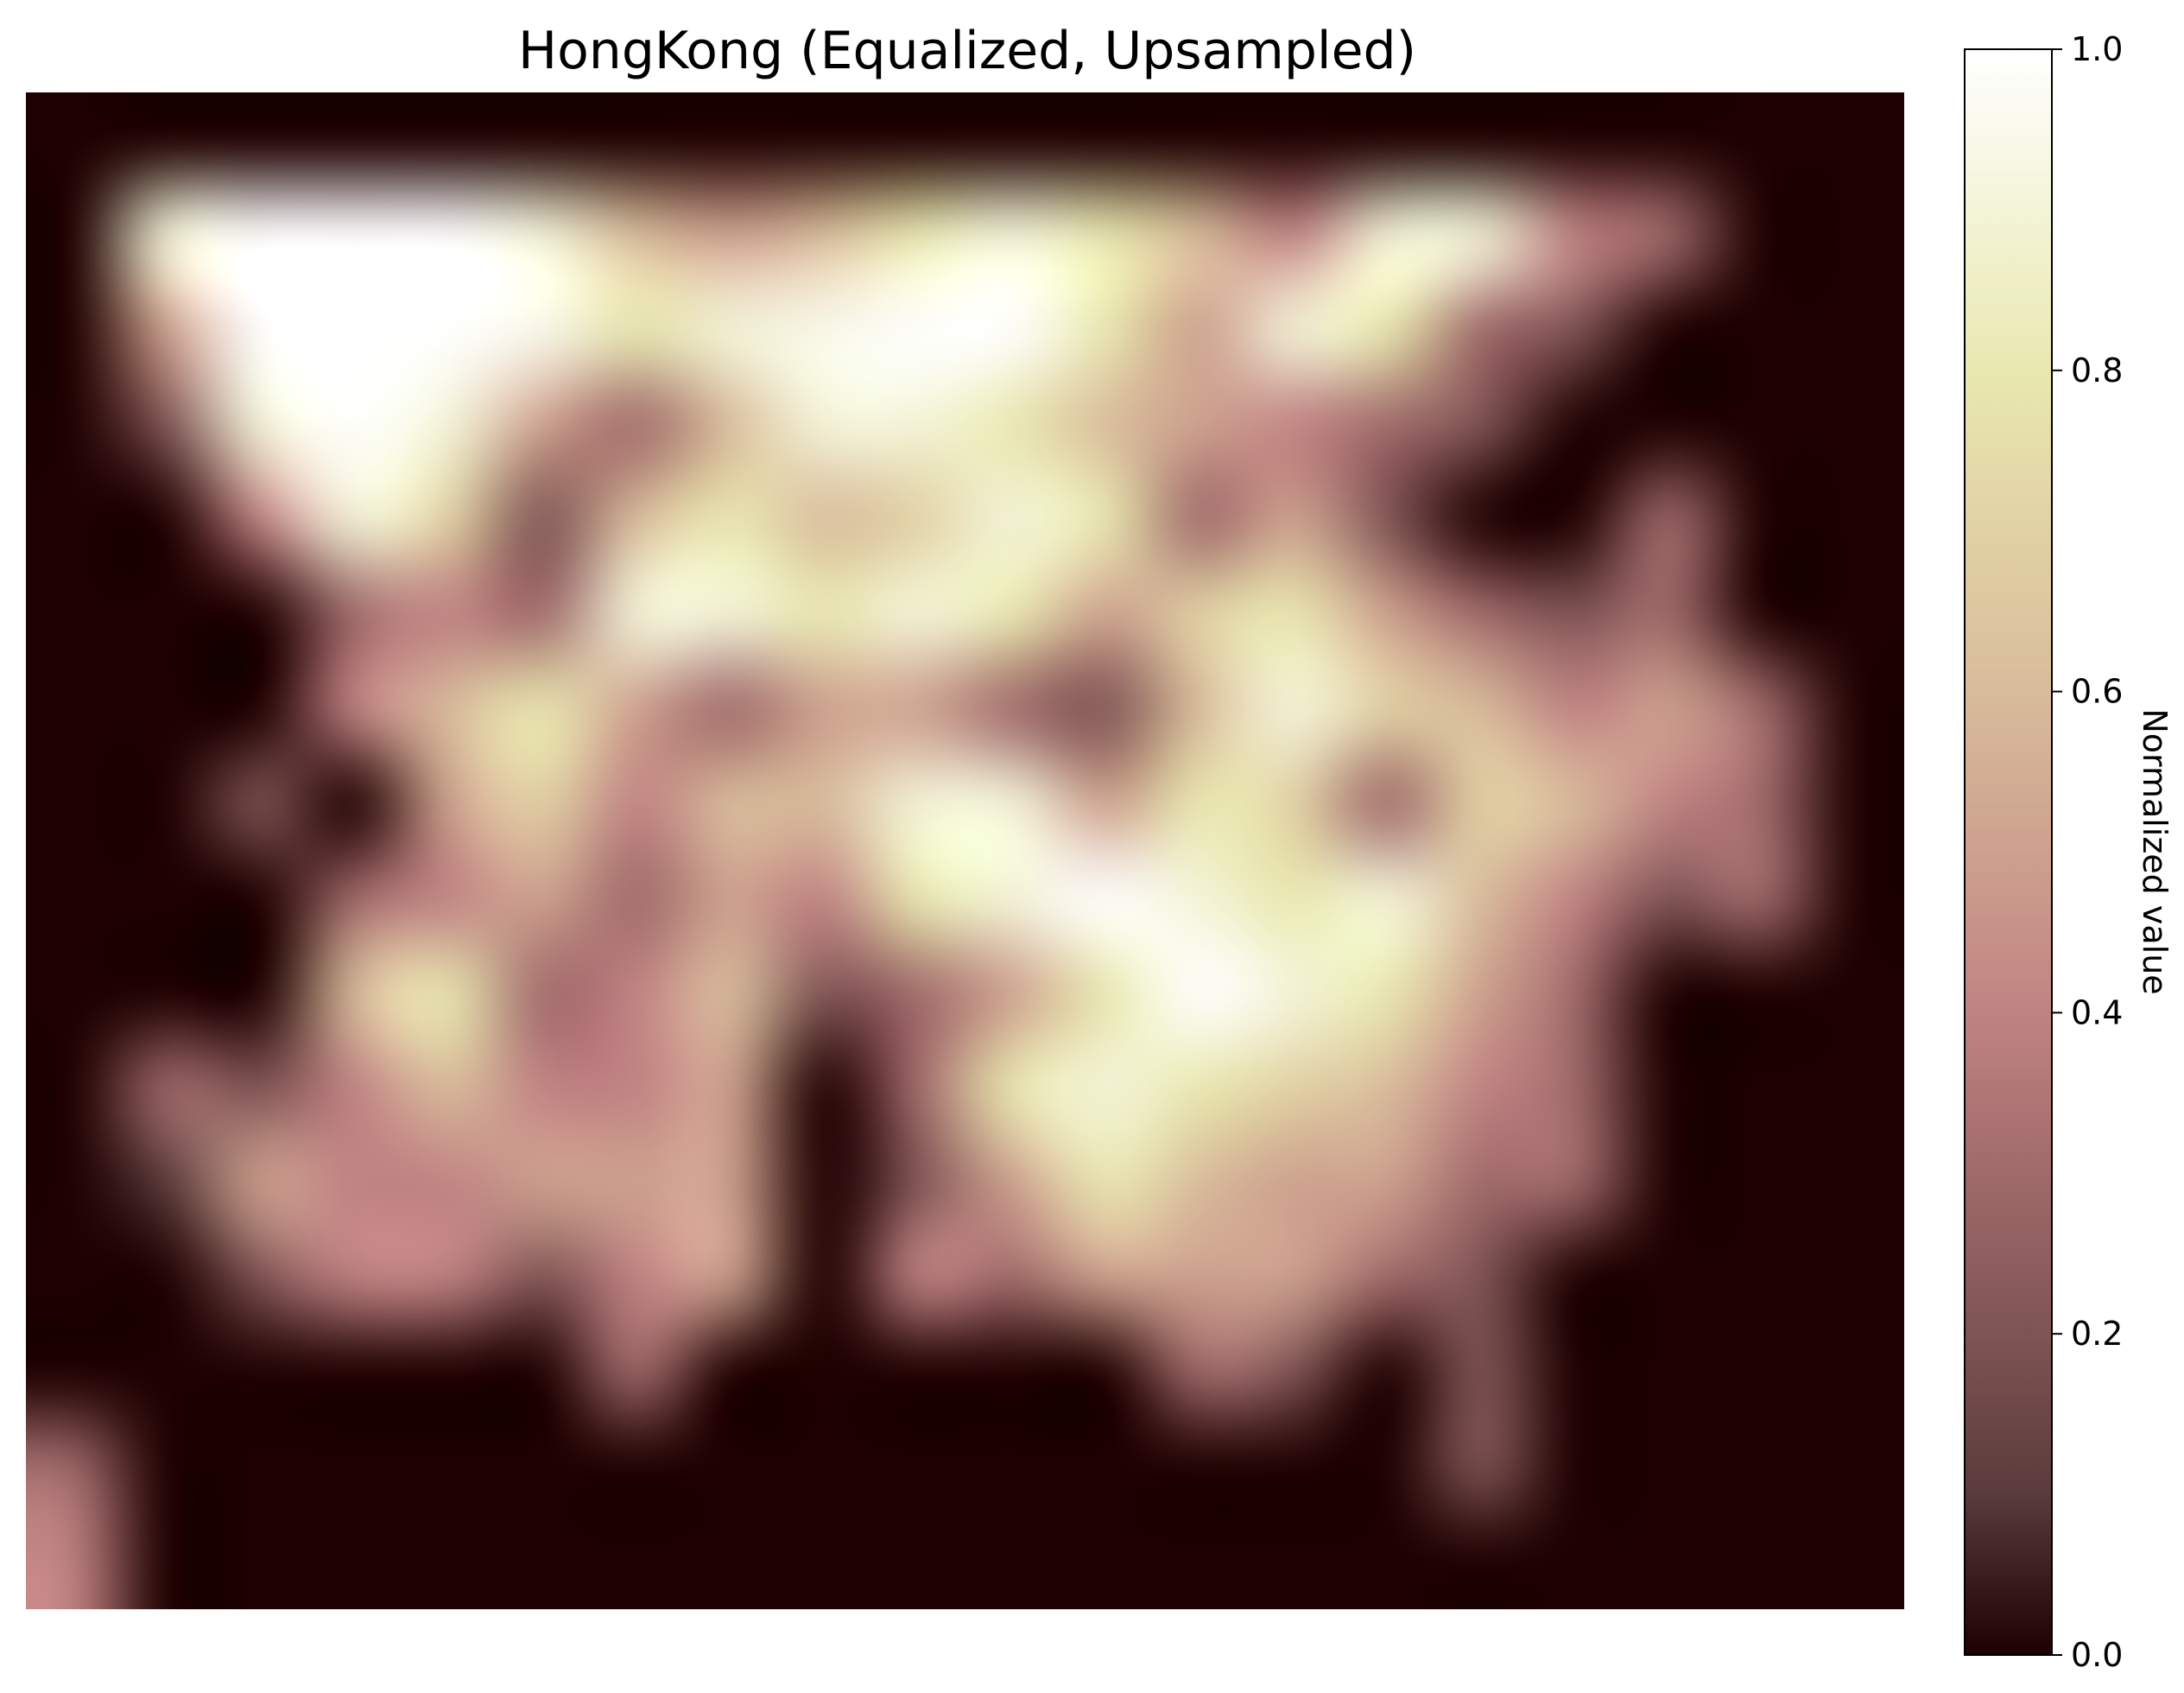 The image size is (2184, 1693). I want to click on chart-title: HongKong (Equalized, Upsampled), so click(967, 51).